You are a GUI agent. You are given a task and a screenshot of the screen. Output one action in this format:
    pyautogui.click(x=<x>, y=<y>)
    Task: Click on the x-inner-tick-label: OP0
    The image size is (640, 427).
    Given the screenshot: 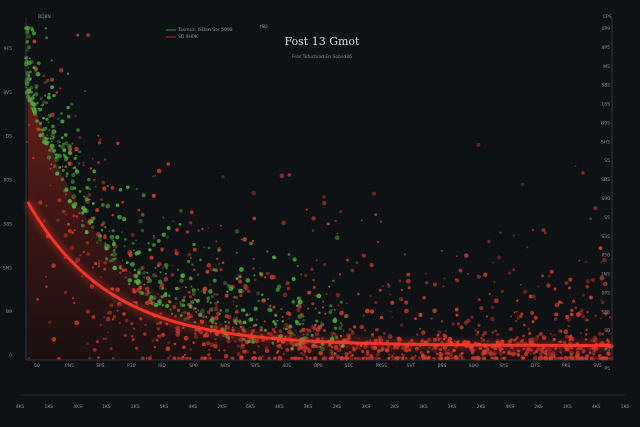 What is the action you would take?
    pyautogui.click(x=317, y=366)
    